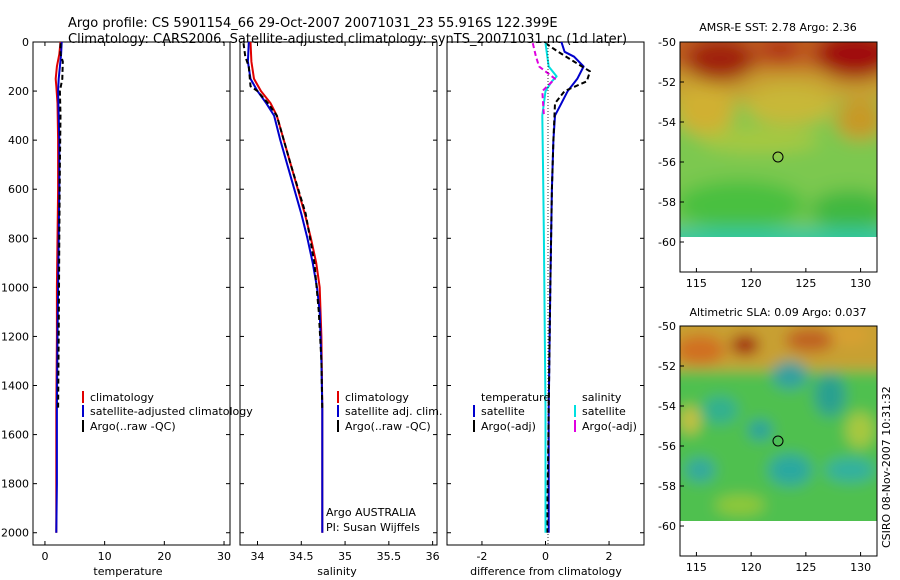 This screenshot has width=900, height=580. I want to click on credit-stamp: CSIRO 08-Nov-2007 10:31:32, so click(886, 467).